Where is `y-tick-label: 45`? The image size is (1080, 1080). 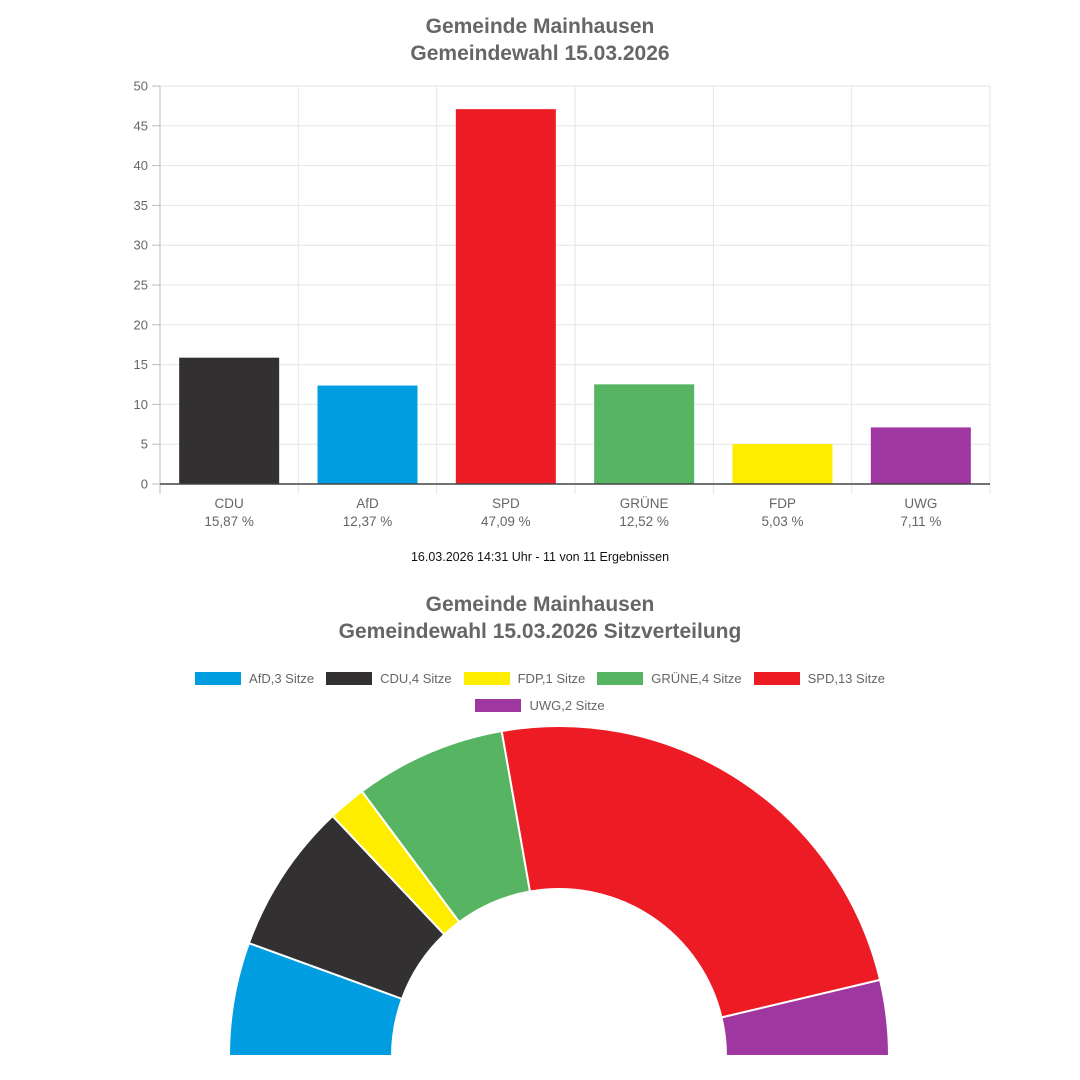
y-tick-label: 45 is located at coordinates (141, 125).